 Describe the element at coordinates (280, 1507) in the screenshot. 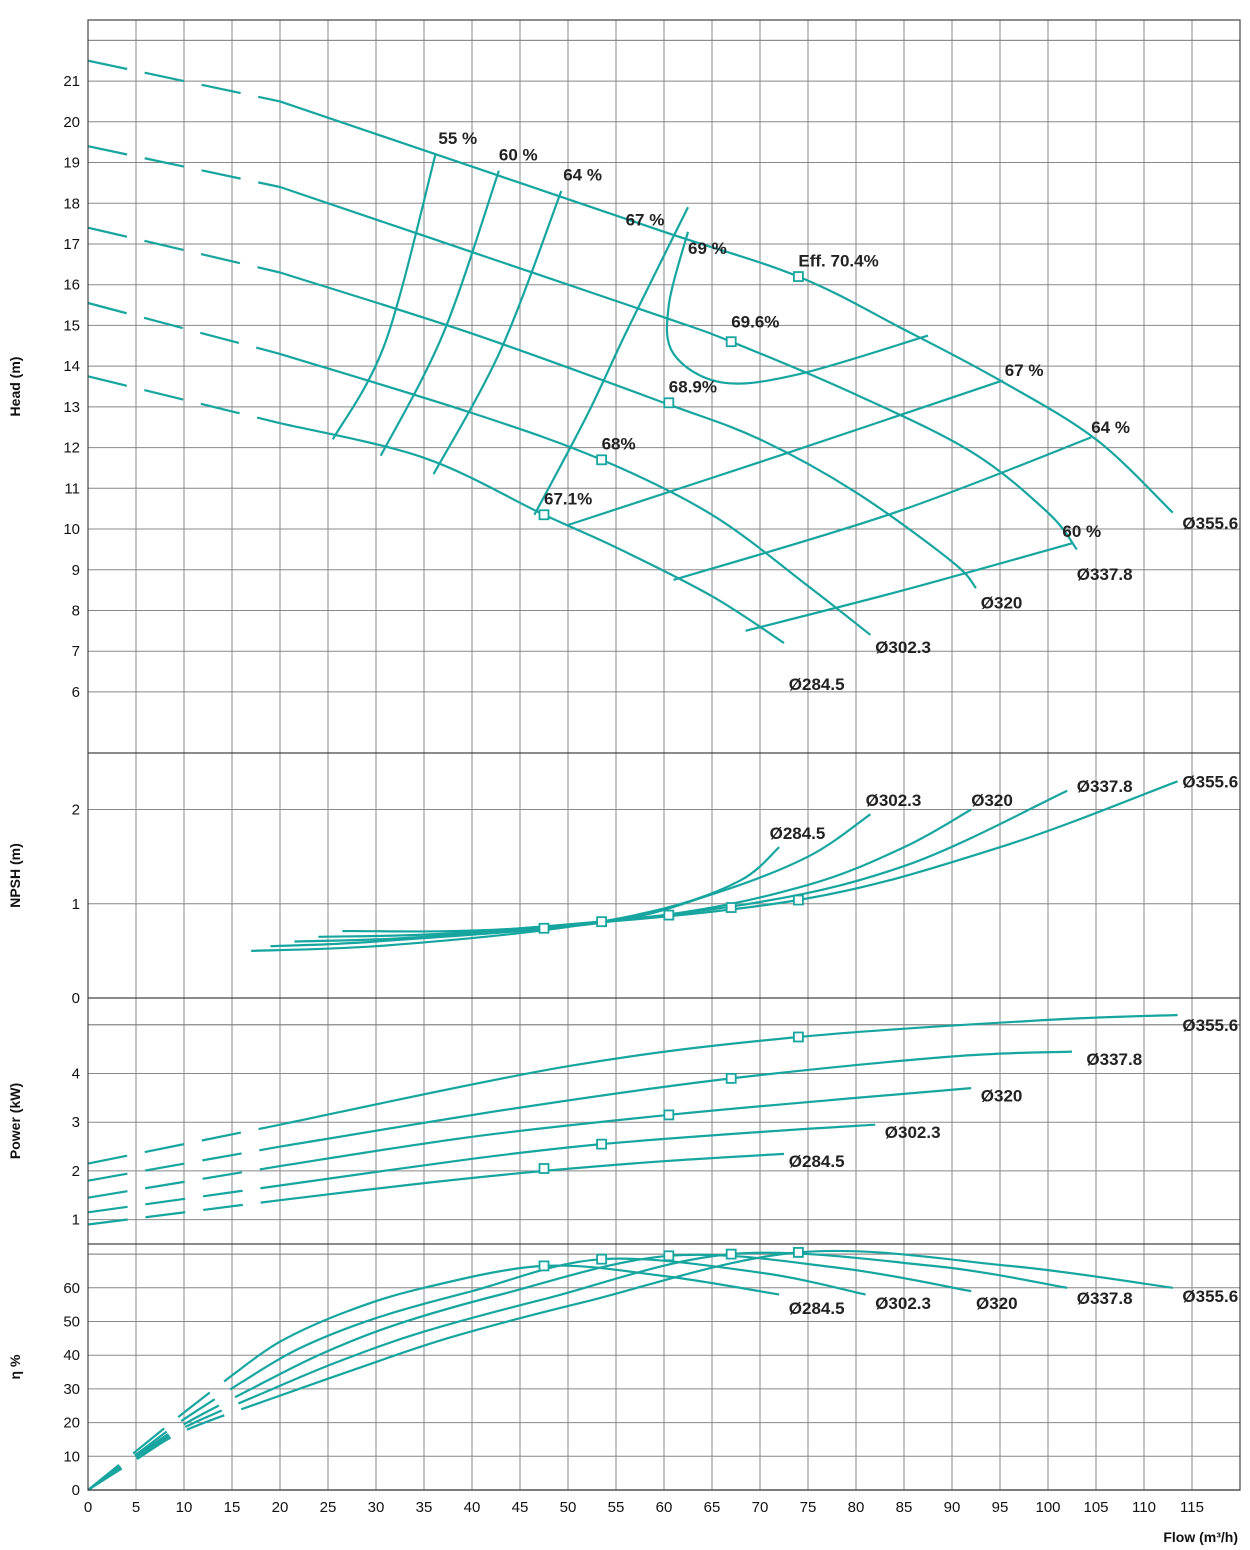

I see `x-tick-label: 20` at that location.